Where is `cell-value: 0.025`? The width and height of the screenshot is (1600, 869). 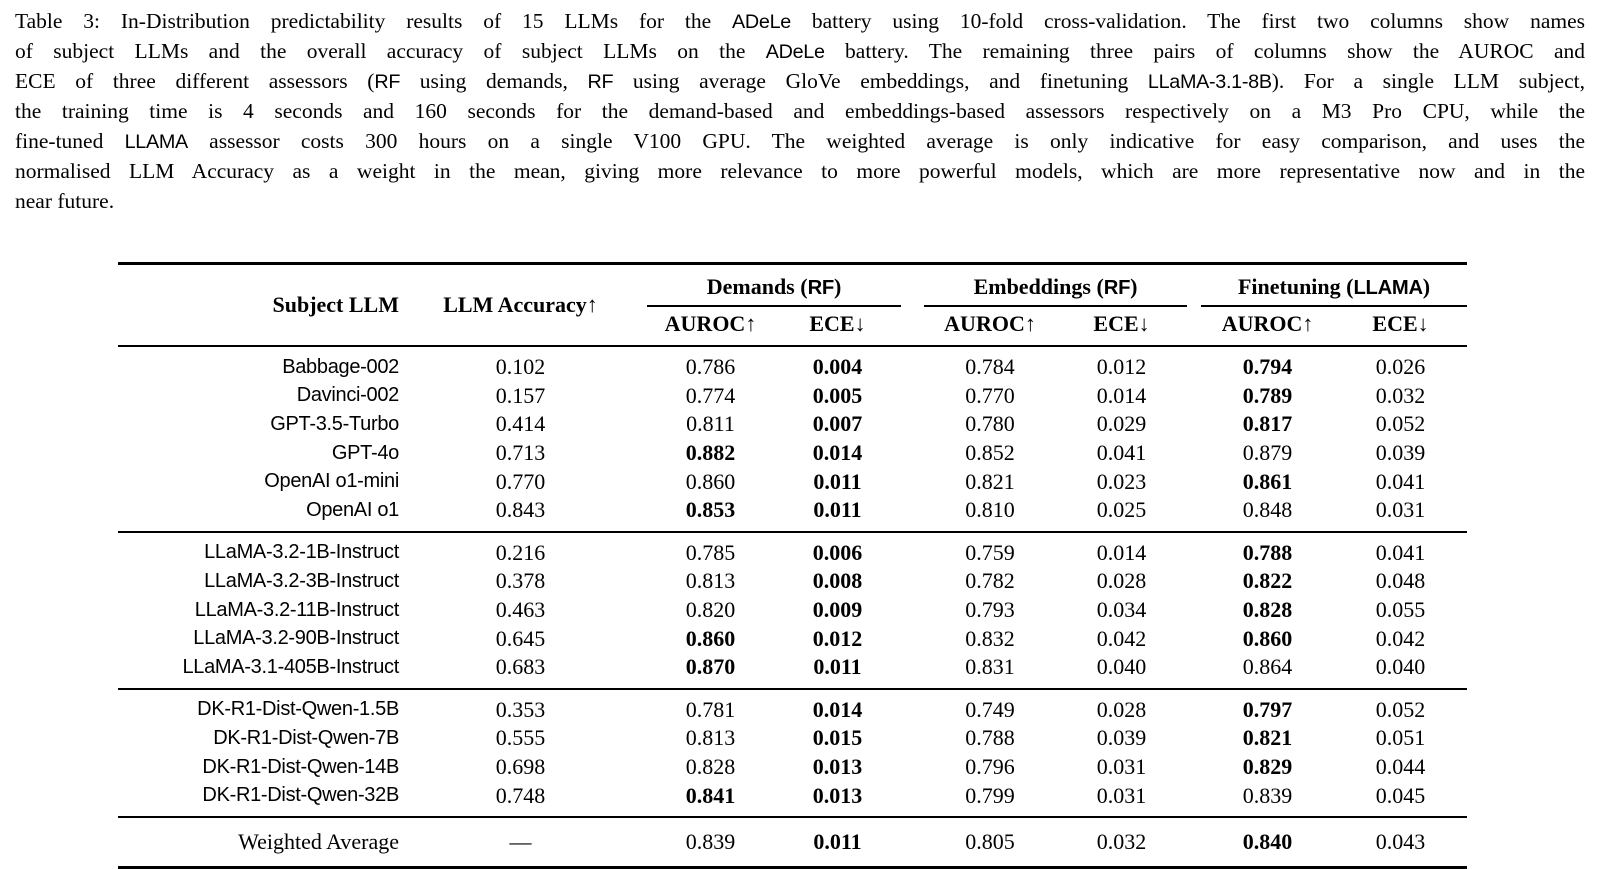
cell-value: 0.025 is located at coordinates (1121, 510).